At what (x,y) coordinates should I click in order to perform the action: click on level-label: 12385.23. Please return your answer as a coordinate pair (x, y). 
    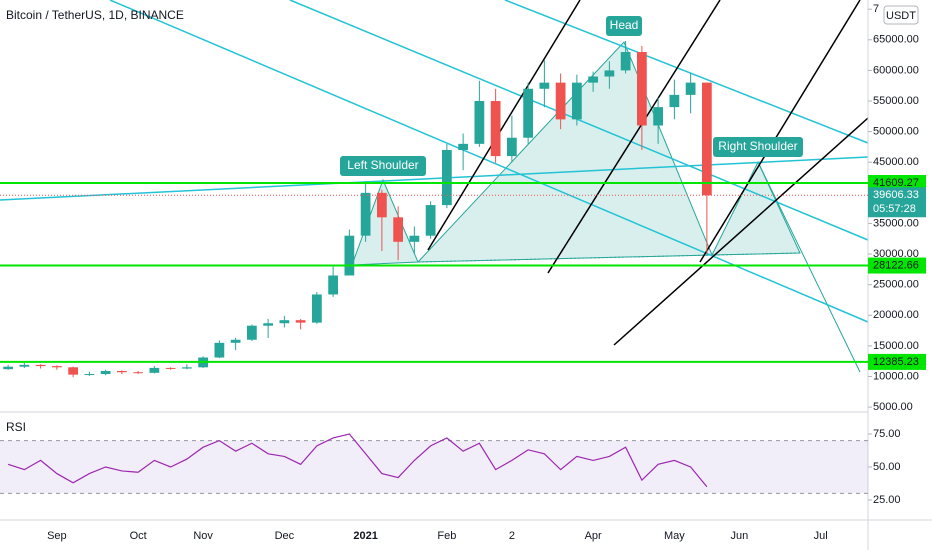
    Looking at the image, I should click on (896, 362).